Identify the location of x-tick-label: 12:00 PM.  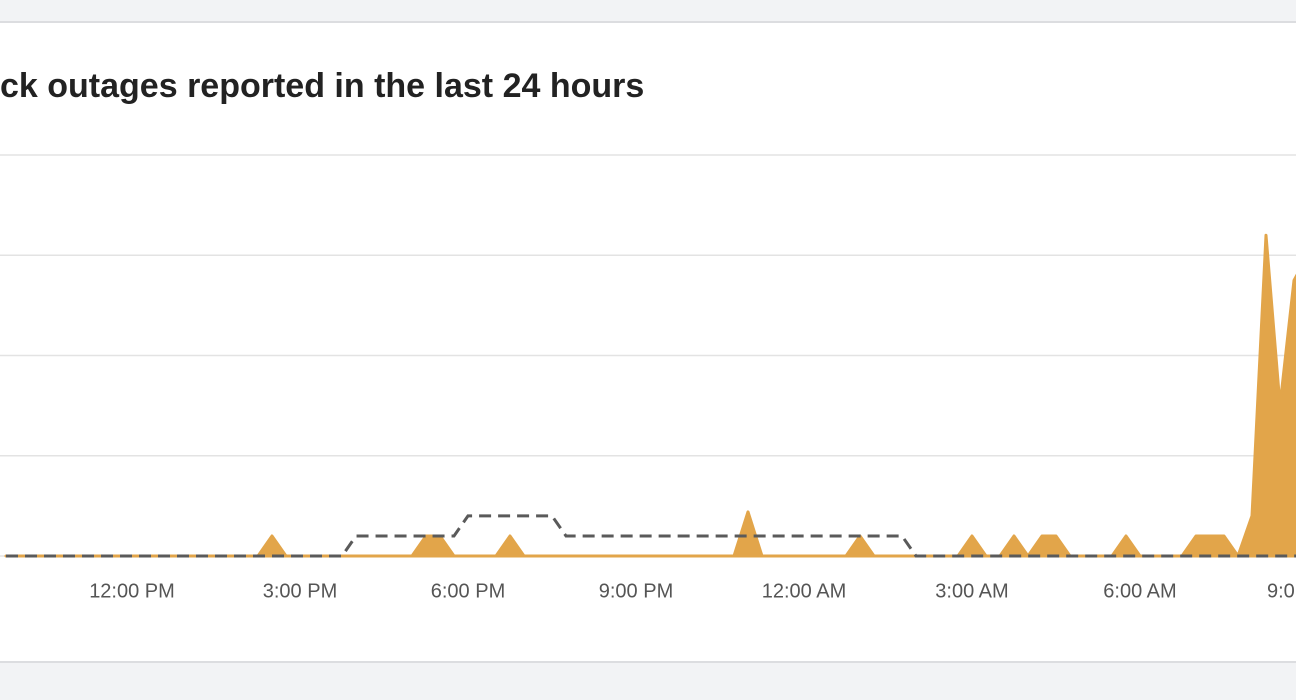
(132, 591).